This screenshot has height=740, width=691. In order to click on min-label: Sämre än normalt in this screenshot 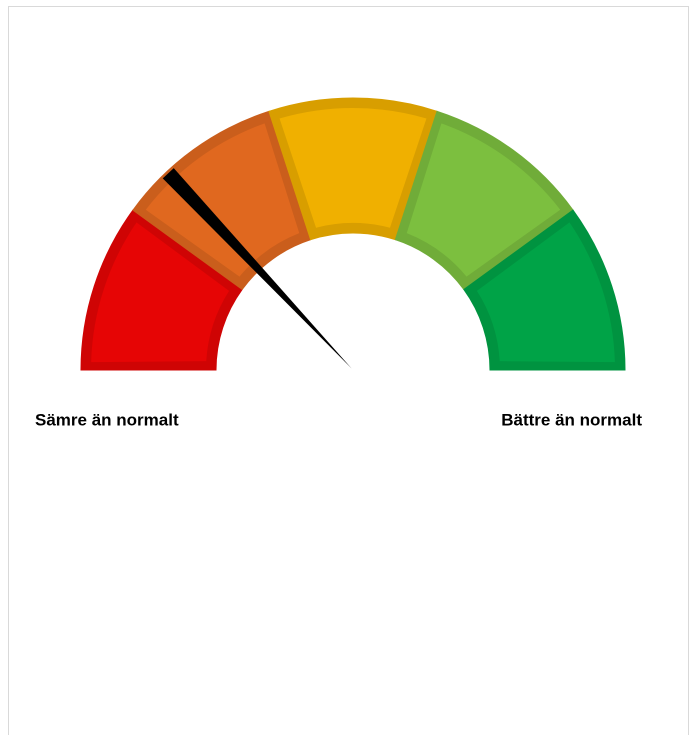, I will do `click(107, 419)`.